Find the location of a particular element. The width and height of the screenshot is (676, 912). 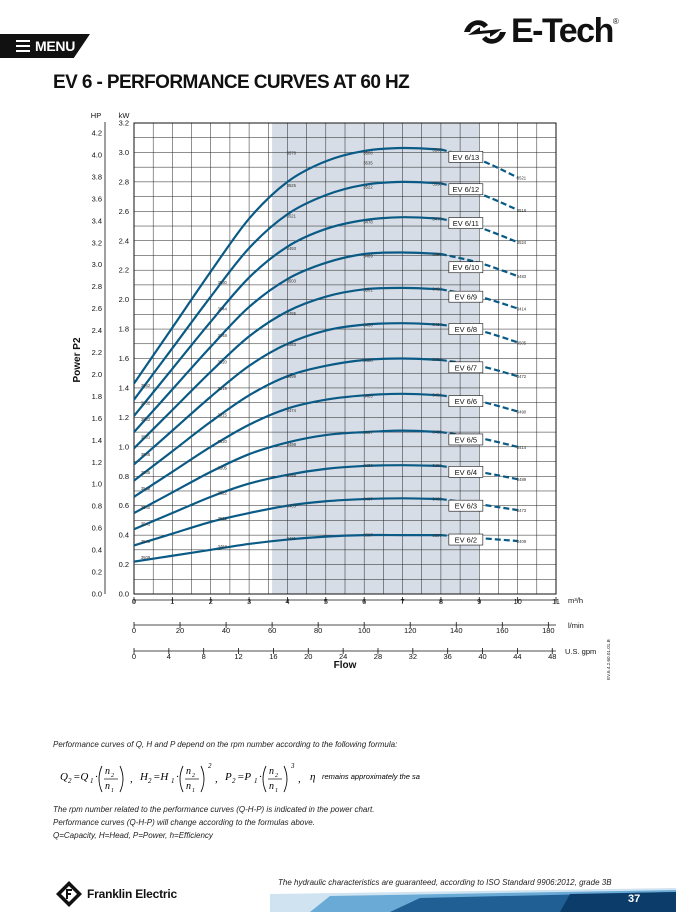

franklin-electric-logo: Franklin Electric is located at coordinates (116, 894).